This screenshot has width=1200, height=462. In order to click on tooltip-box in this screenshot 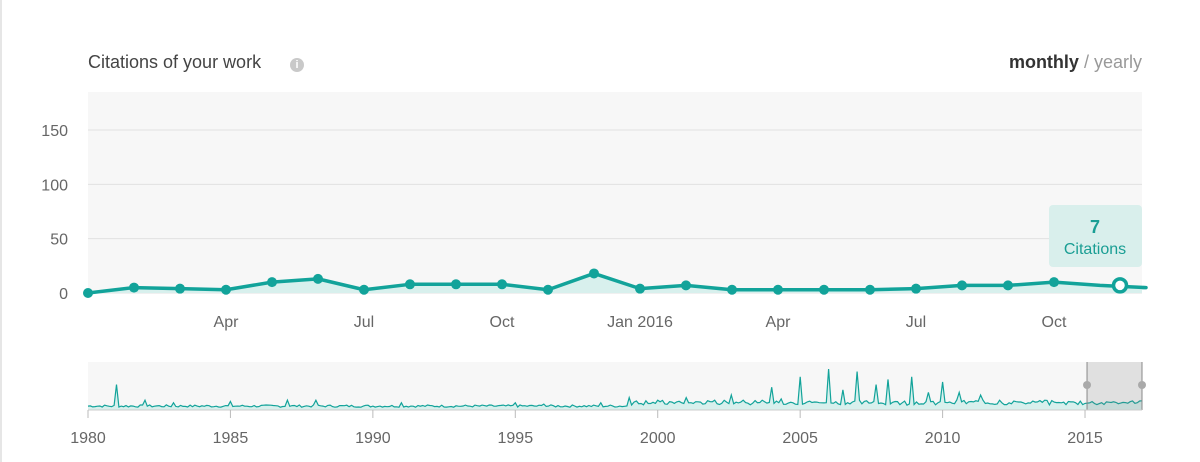, I will do `click(1095, 236)`.